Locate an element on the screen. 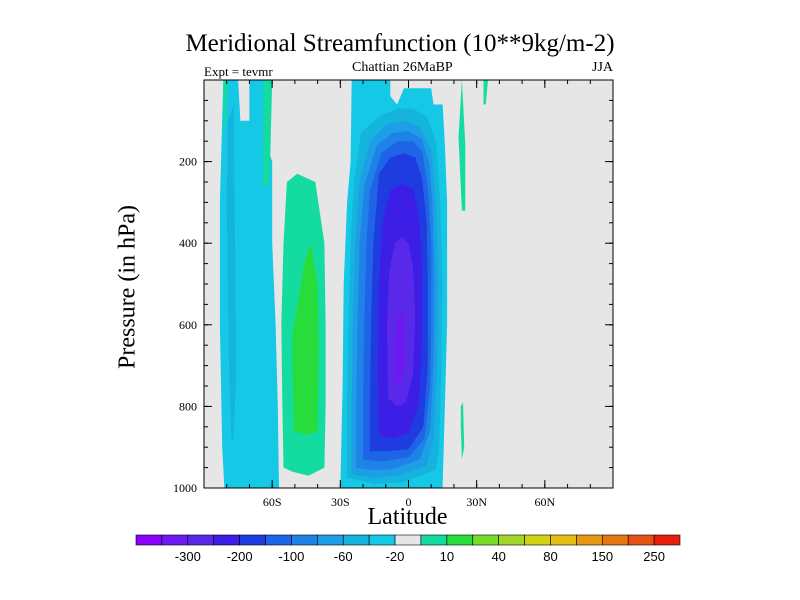  colorbar-label: 150 is located at coordinates (602, 556).